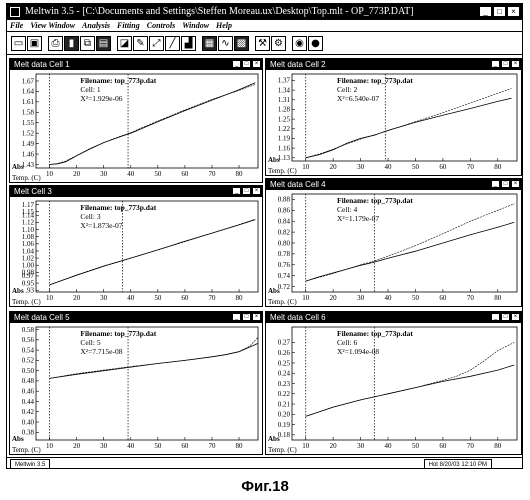 The height and width of the screenshot is (500, 530). Describe the element at coordinates (18, 43) in the screenshot. I see `open-icon: ▭` at that location.